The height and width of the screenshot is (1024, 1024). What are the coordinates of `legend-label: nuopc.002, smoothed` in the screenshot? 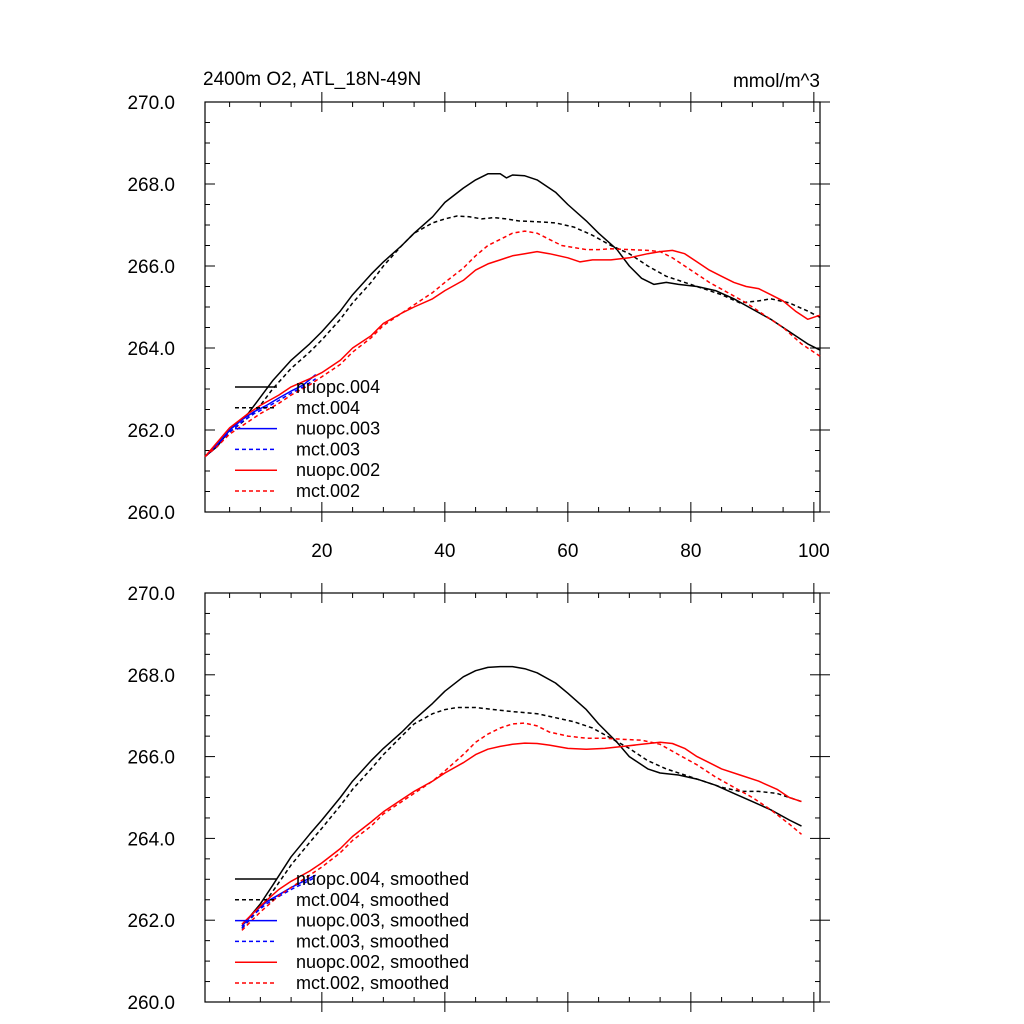 It's located at (382, 962).